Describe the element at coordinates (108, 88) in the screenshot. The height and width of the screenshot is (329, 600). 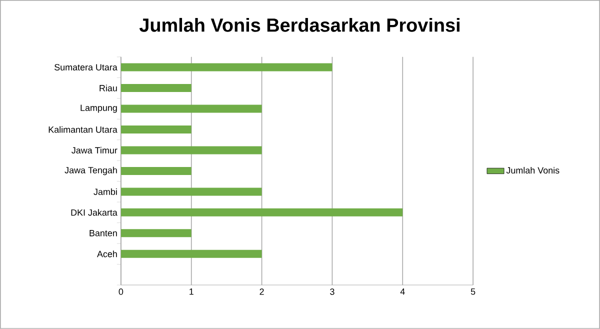
I see `y-tick-label: Riau` at that location.